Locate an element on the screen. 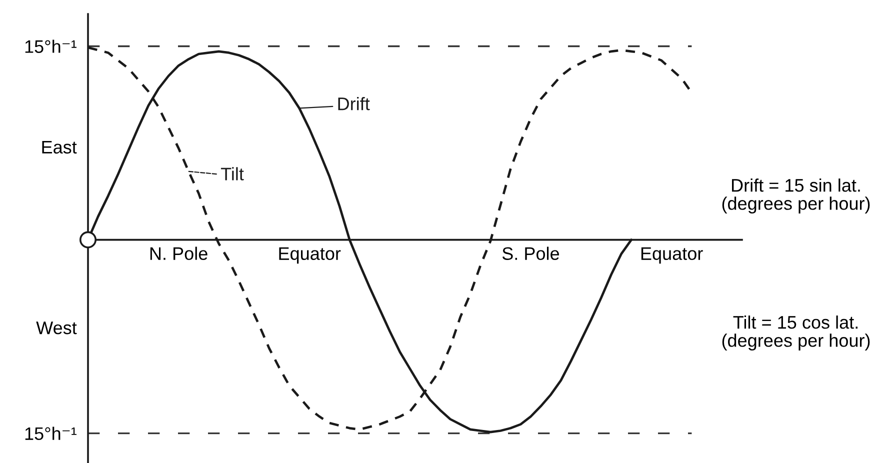 Image resolution: width=886 pixels, height=463 pixels. legend-label: Drift is located at coordinates (354, 103).